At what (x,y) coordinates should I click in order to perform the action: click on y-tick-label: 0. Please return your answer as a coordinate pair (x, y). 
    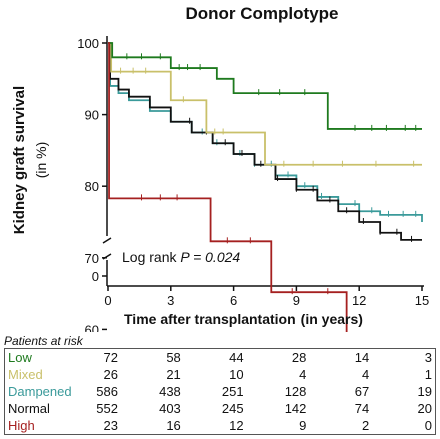
    Looking at the image, I should click on (95, 276).